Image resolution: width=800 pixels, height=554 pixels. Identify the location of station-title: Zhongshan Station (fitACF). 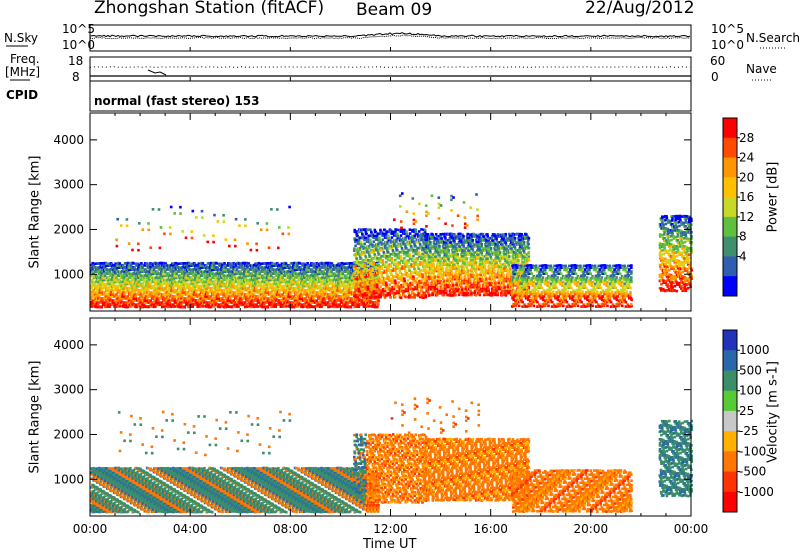
(209, 9).